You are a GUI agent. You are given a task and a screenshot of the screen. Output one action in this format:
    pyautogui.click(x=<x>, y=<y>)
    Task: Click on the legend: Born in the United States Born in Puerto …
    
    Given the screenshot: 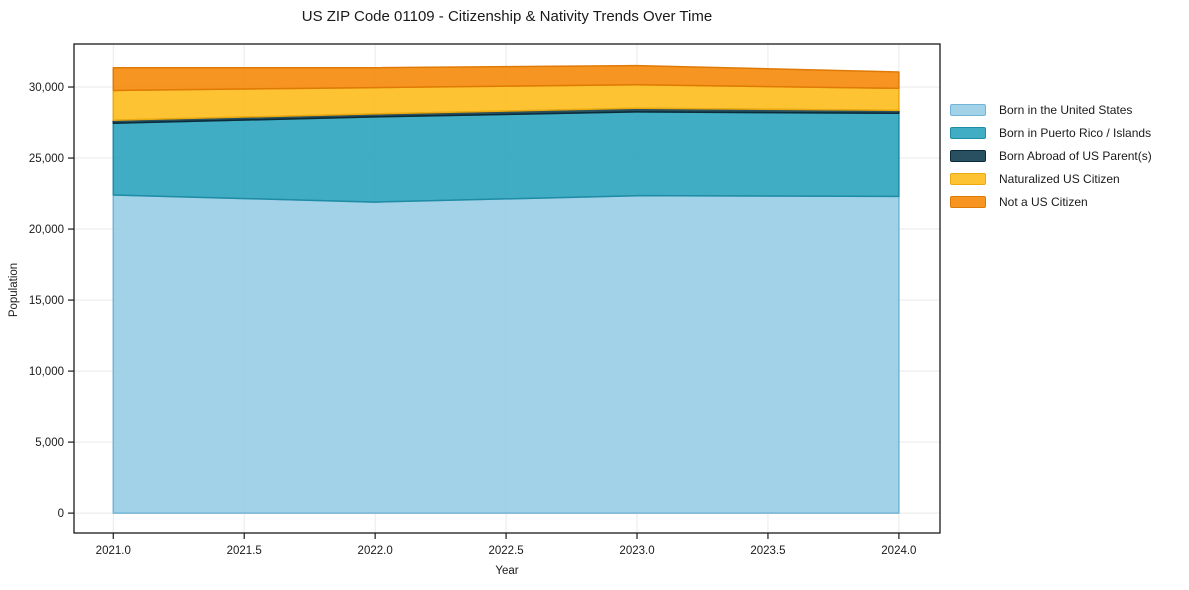 What is the action you would take?
    pyautogui.click(x=1051, y=156)
    